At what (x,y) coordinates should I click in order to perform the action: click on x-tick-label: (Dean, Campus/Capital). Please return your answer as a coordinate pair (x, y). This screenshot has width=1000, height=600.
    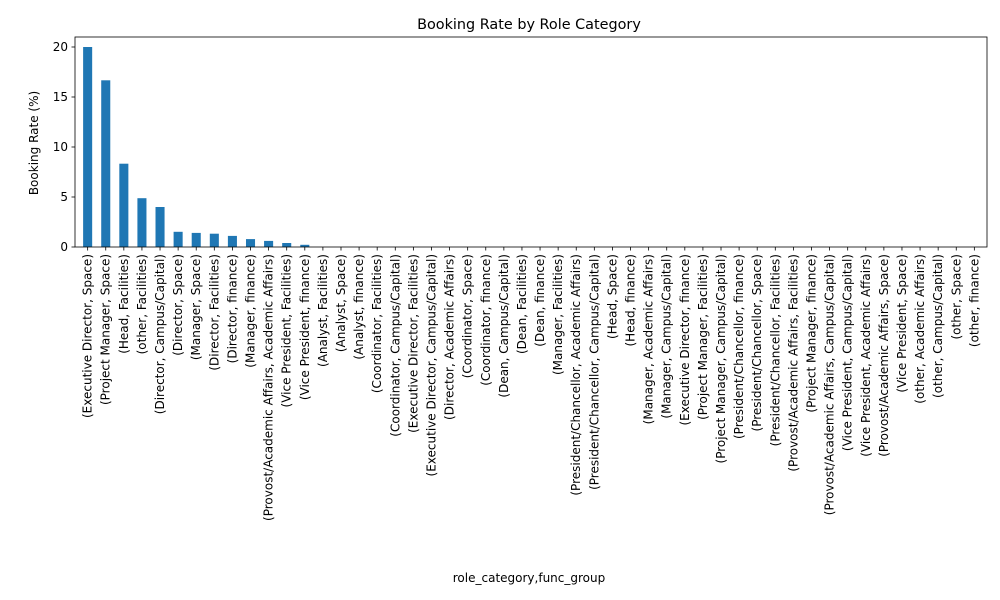
    Looking at the image, I should click on (504, 326).